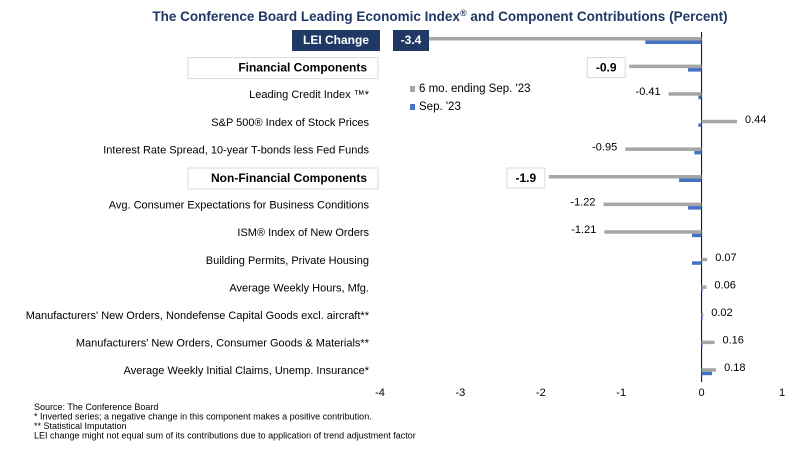  Describe the element at coordinates (380, 393) in the screenshot. I see `x-tick-label: -4` at that location.